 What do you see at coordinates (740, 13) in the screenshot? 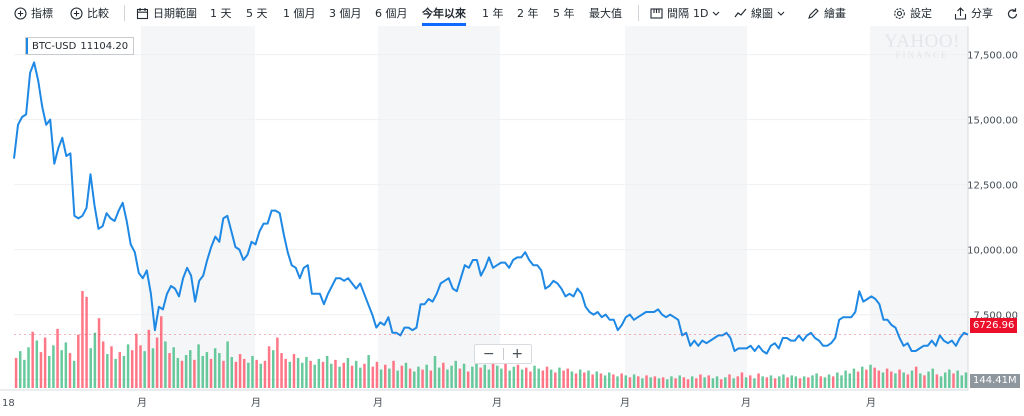
I see `line-chart-icon` at bounding box center [740, 13].